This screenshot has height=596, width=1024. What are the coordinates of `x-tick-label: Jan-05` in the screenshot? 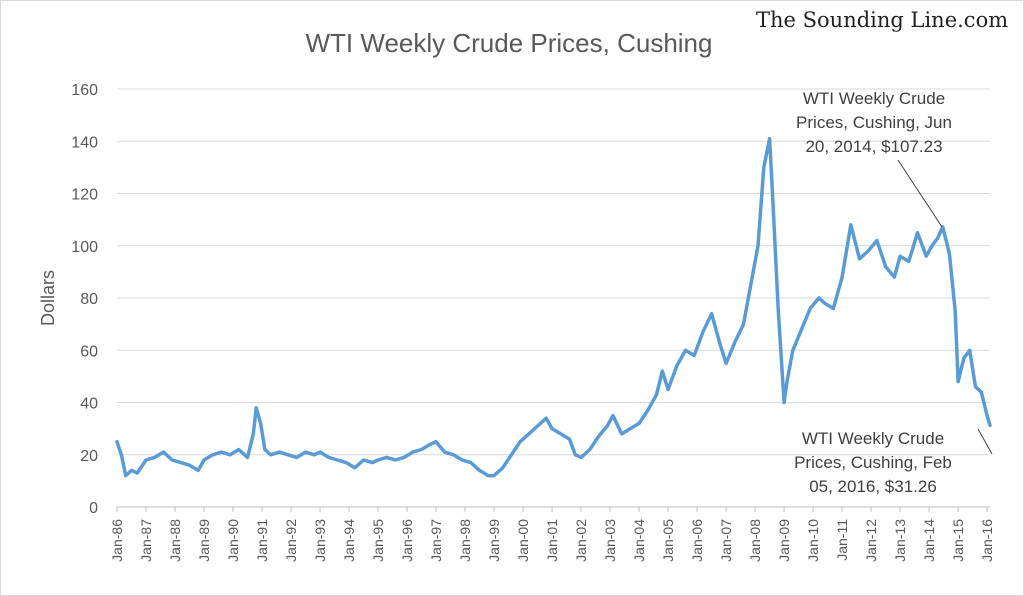 It's located at (668, 540).